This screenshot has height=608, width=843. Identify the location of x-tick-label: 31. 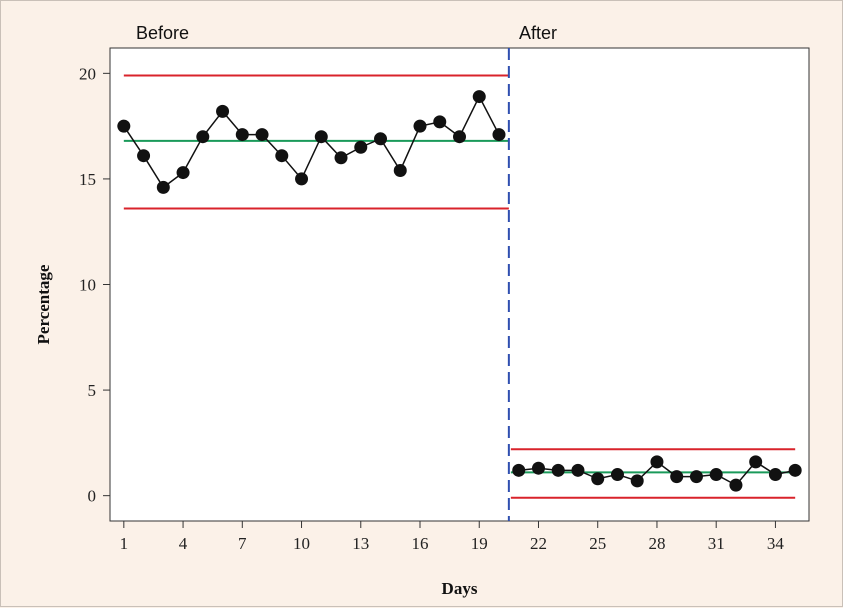
(716, 543).